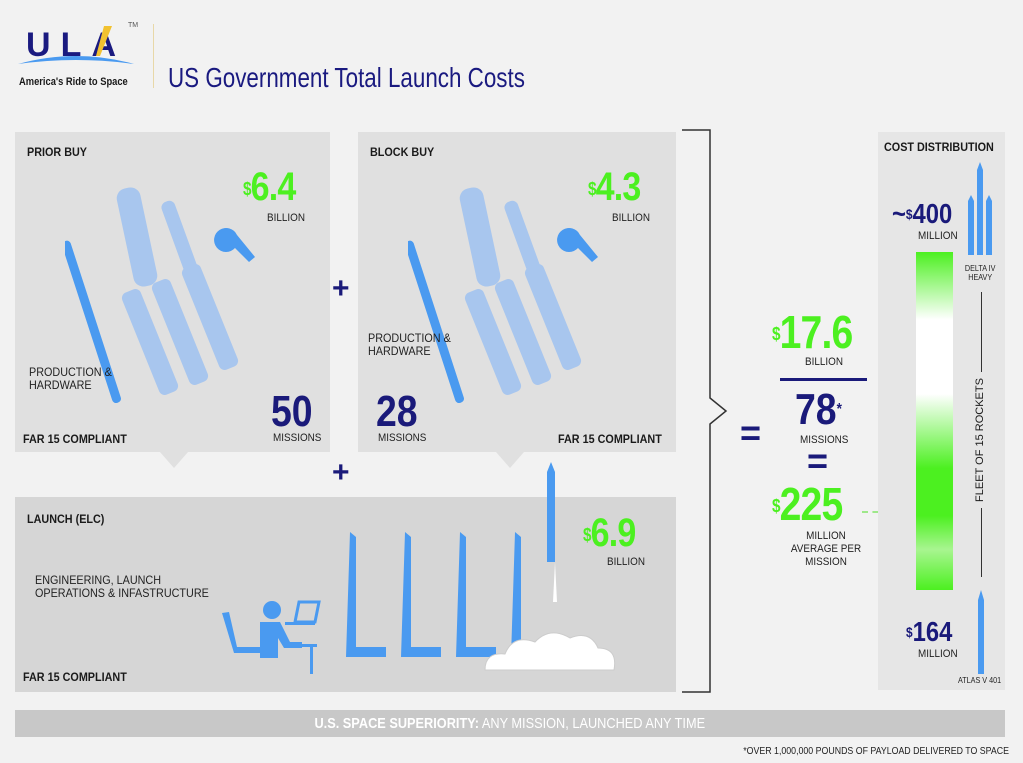 This screenshot has height=763, width=1023. What do you see at coordinates (286, 218) in the screenshot?
I see `prior-buy-unit: BILLION` at bounding box center [286, 218].